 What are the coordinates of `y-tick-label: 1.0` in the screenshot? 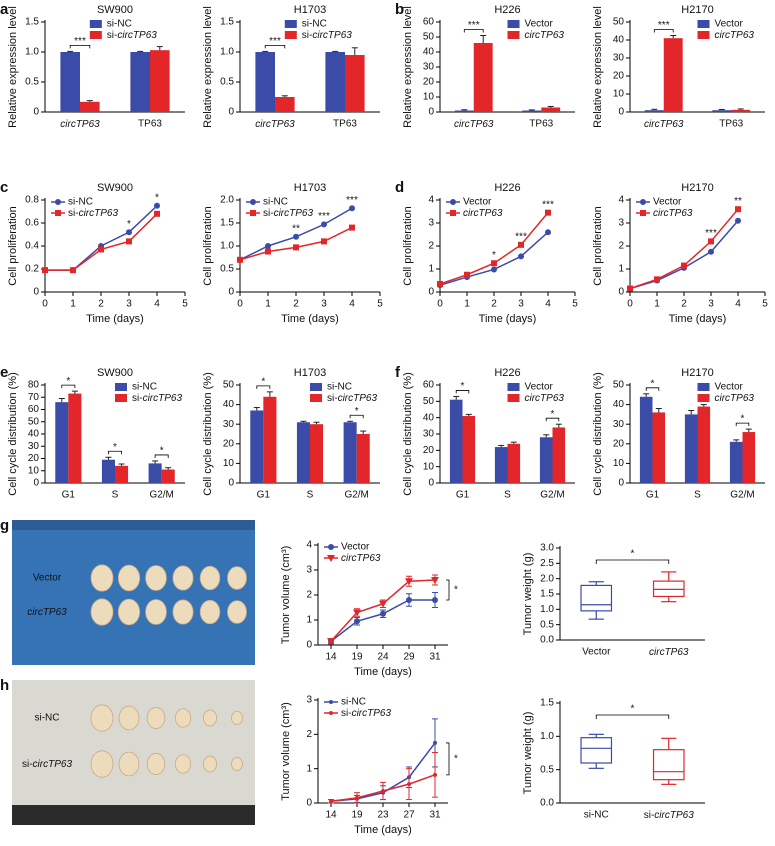 It's located at (547, 736).